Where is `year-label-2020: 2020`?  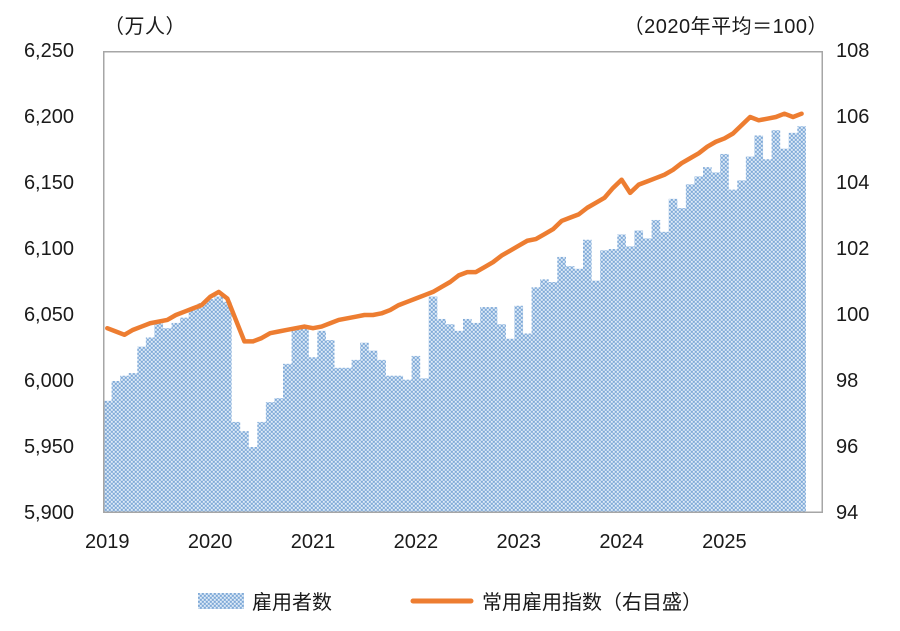
year-label-2020: 2020 is located at coordinates (210, 542).